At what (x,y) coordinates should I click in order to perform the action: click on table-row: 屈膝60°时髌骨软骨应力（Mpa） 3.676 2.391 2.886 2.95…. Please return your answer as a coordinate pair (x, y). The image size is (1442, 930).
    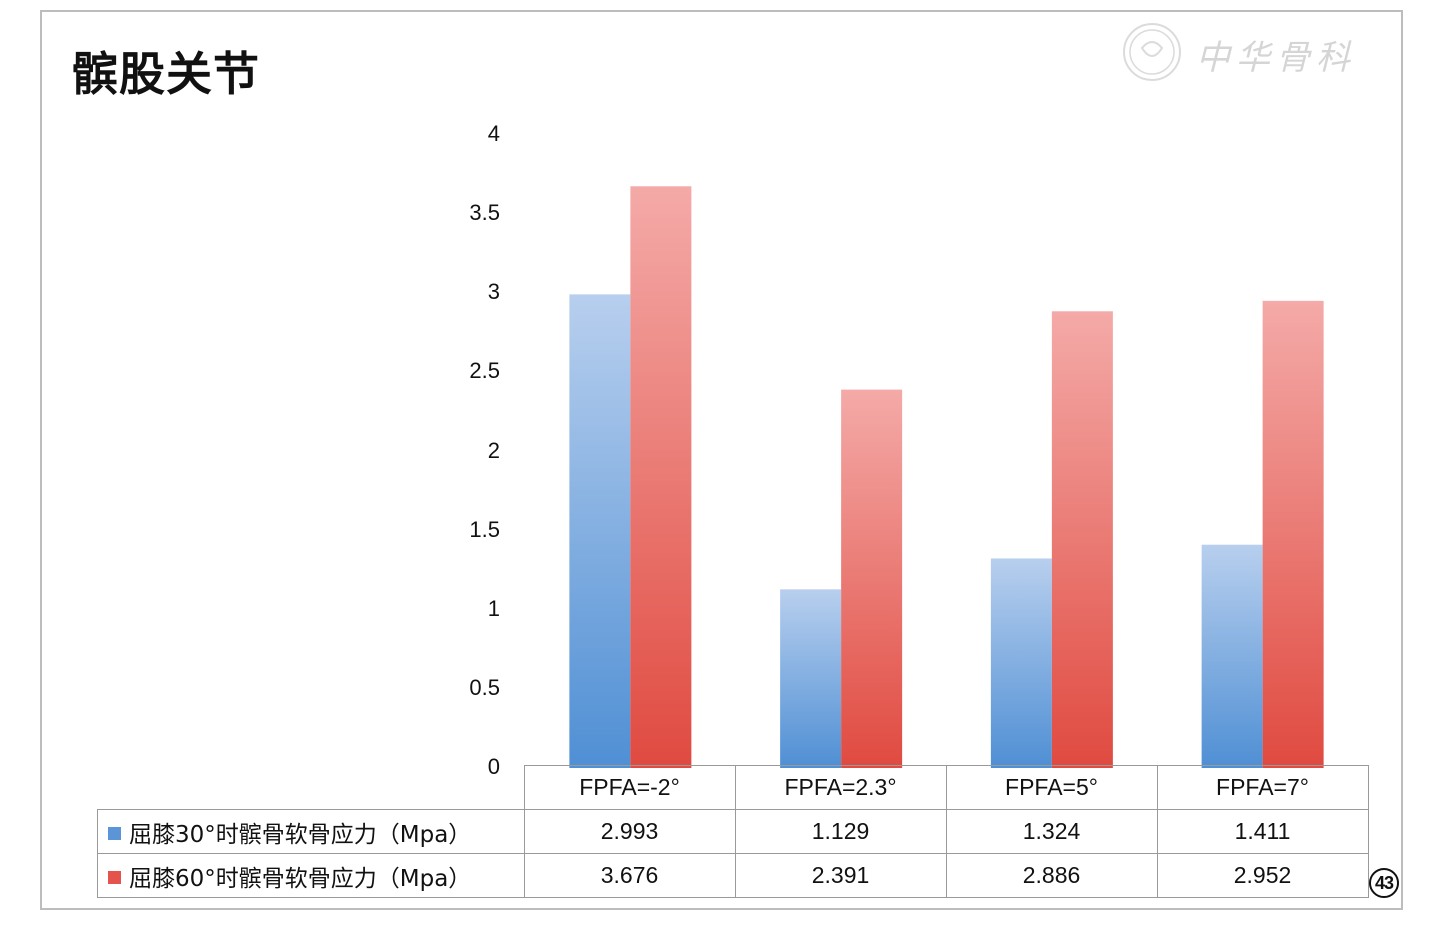
    Looking at the image, I should click on (733, 875).